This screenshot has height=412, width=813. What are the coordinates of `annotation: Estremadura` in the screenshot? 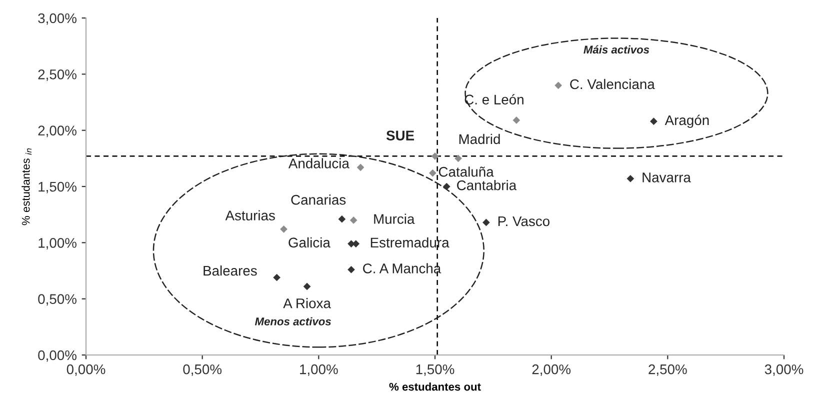 It's located at (410, 242).